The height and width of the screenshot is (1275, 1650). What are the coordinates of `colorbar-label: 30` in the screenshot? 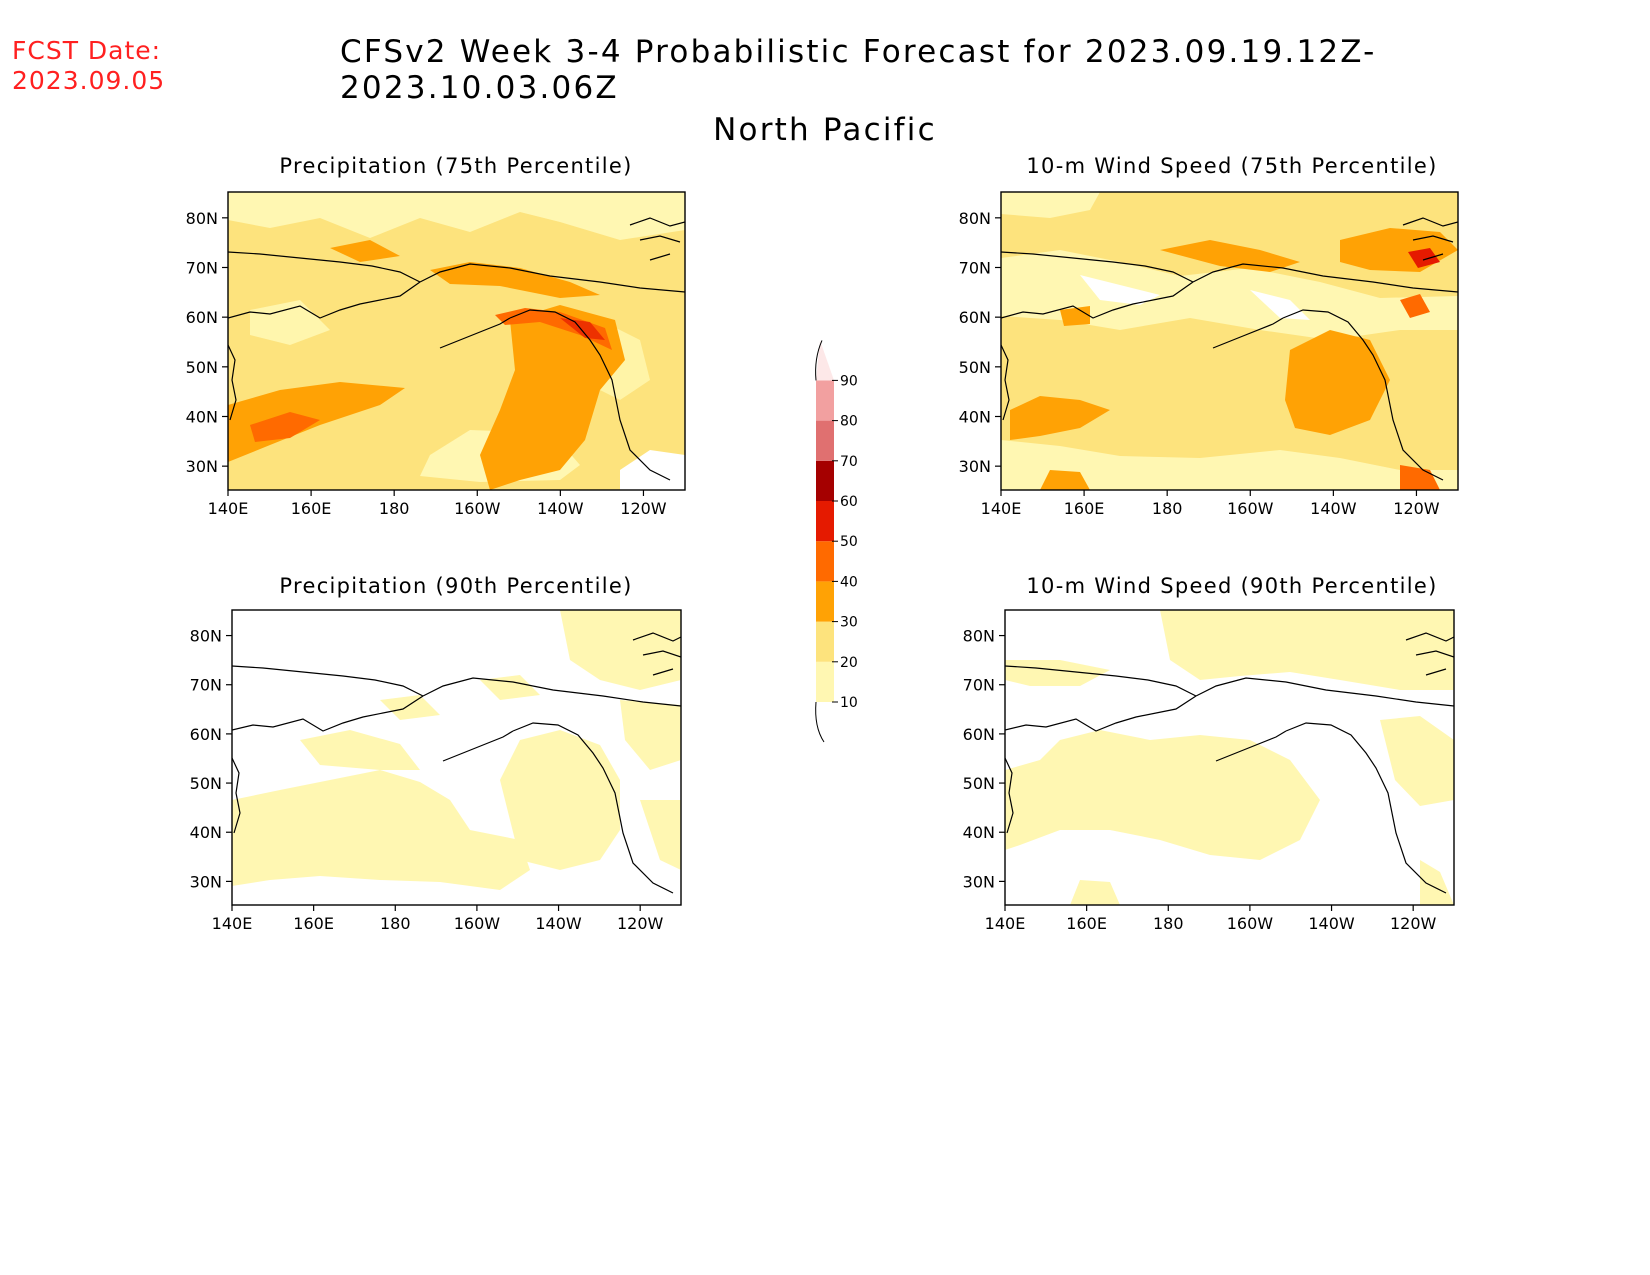 It's located at (849, 623).